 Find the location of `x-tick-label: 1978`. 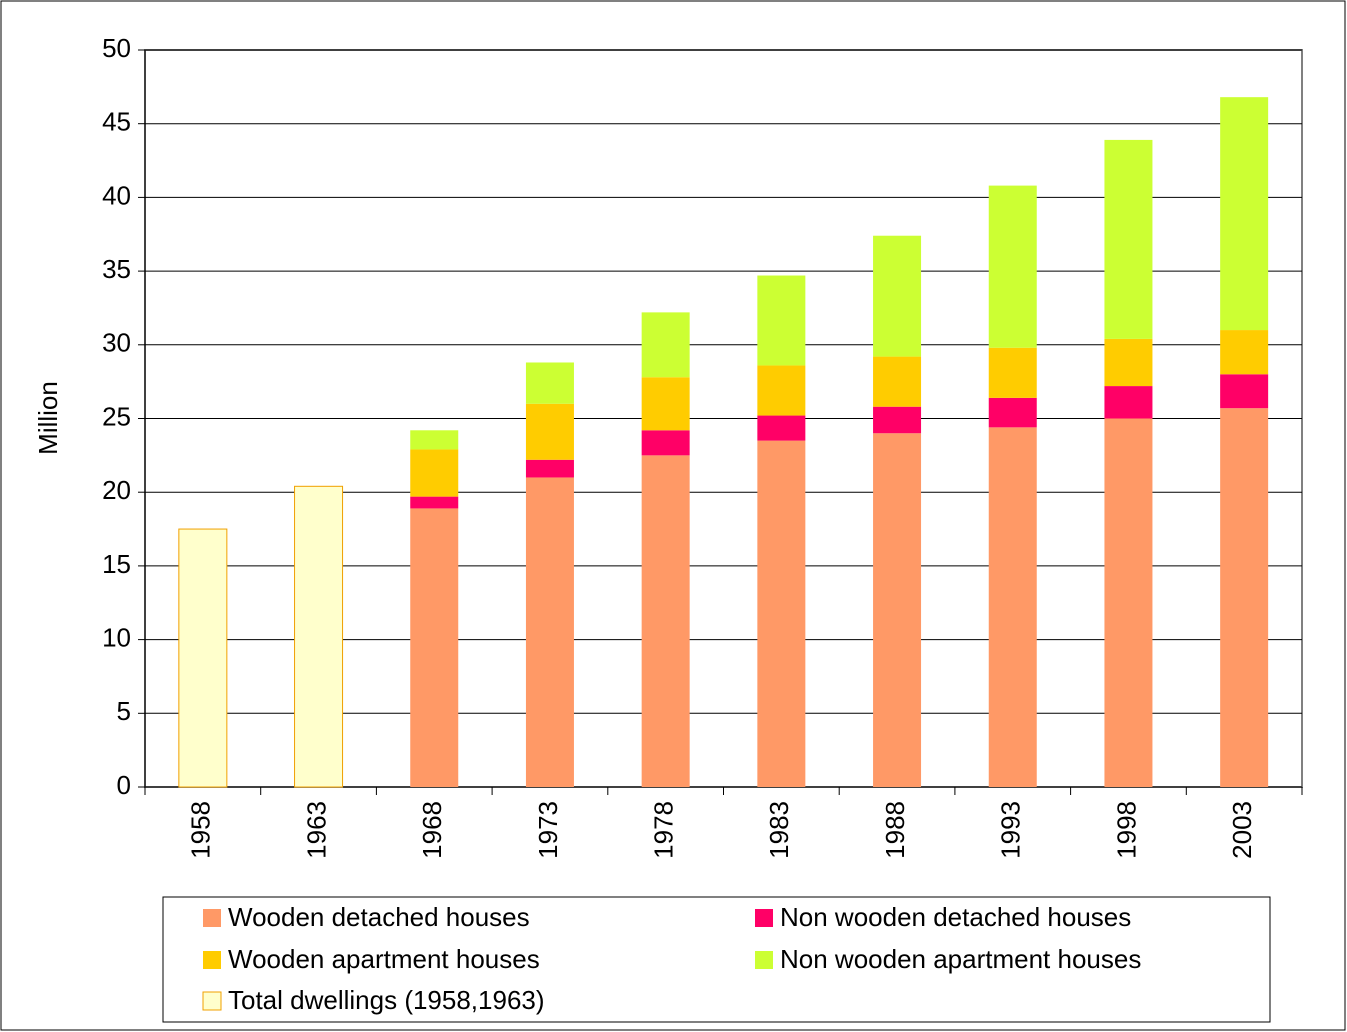

x-tick-label: 1978 is located at coordinates (664, 830).